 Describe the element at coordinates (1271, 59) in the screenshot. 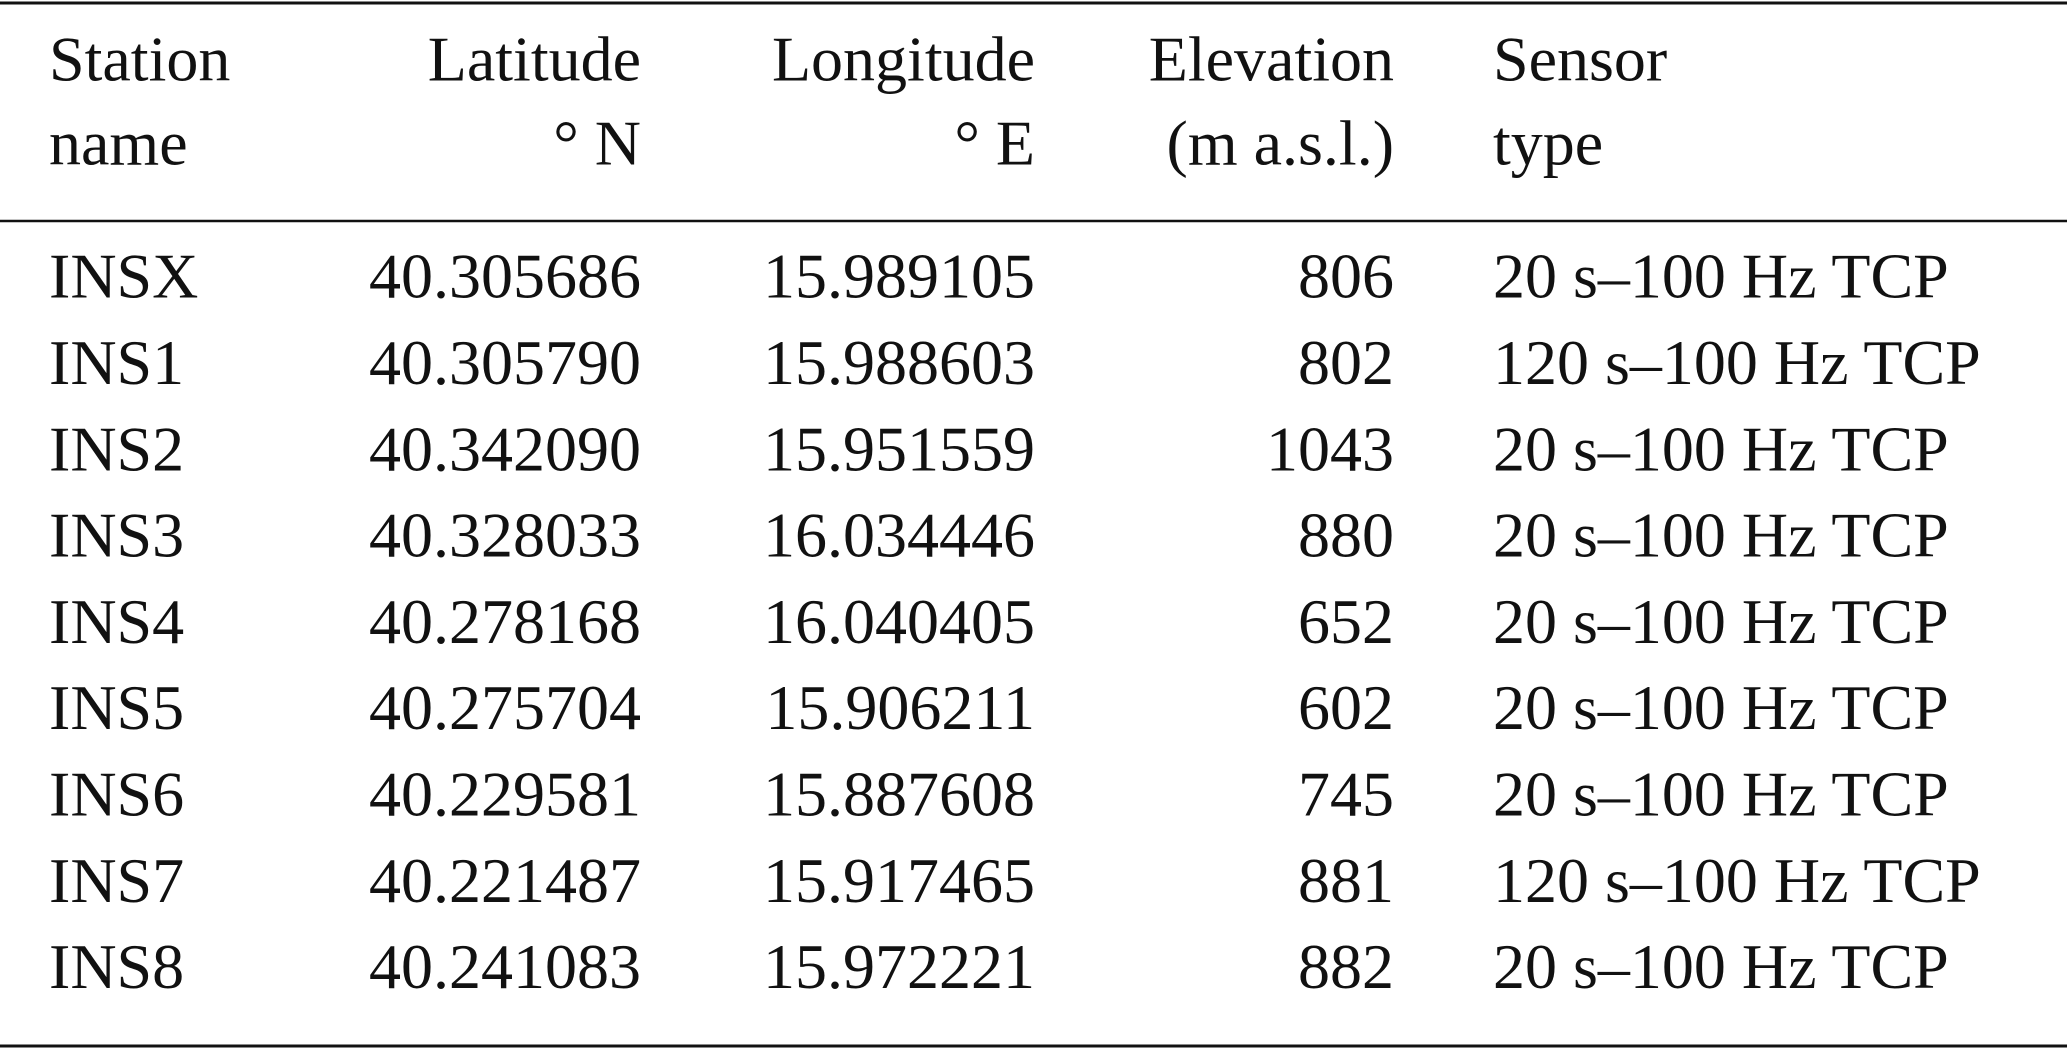

I see `header-cell: Elevation` at that location.